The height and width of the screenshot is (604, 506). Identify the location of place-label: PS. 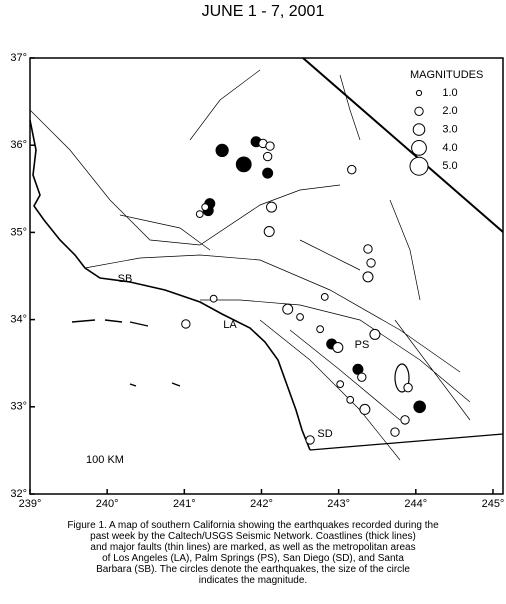
(362, 345).